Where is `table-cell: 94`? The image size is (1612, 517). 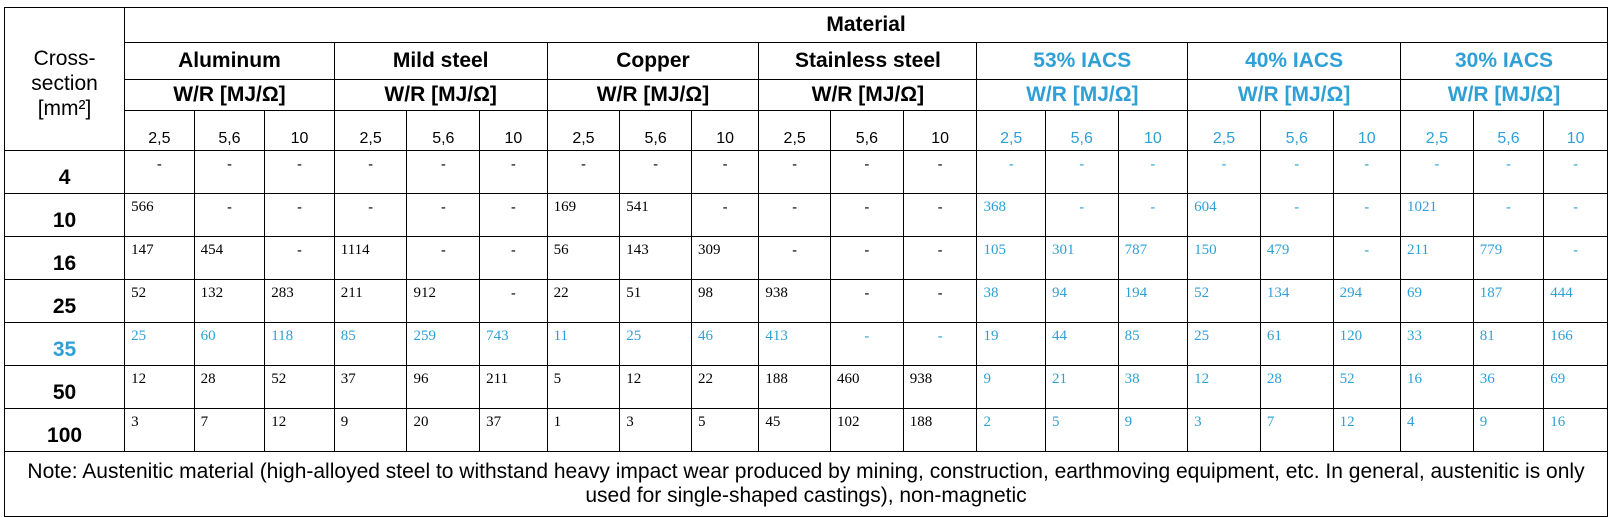
table-cell: 94 is located at coordinates (1081, 301).